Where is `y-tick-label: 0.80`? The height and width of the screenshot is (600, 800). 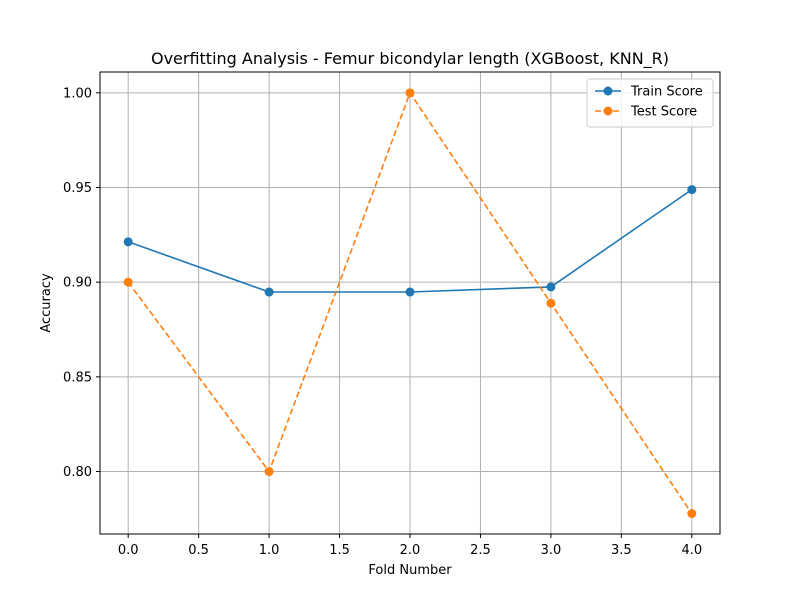 y-tick-label: 0.80 is located at coordinates (77, 472).